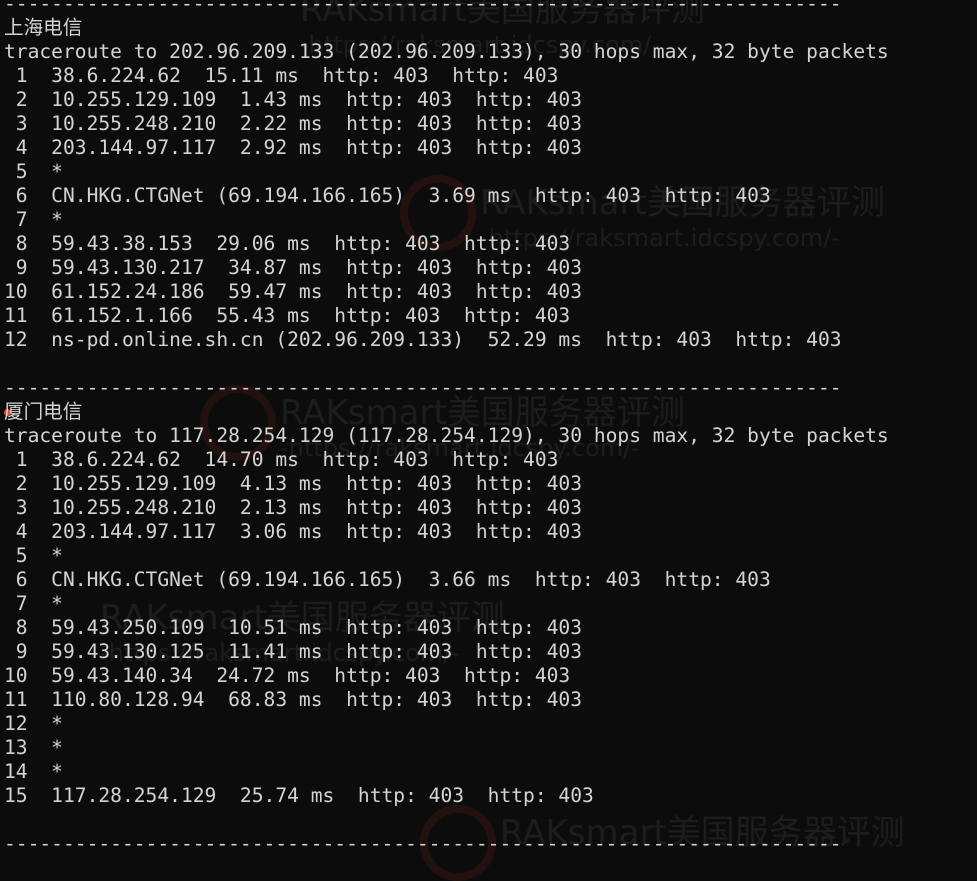 This screenshot has height=881, width=977. I want to click on section-title-text: 厦门电信, so click(43, 411).